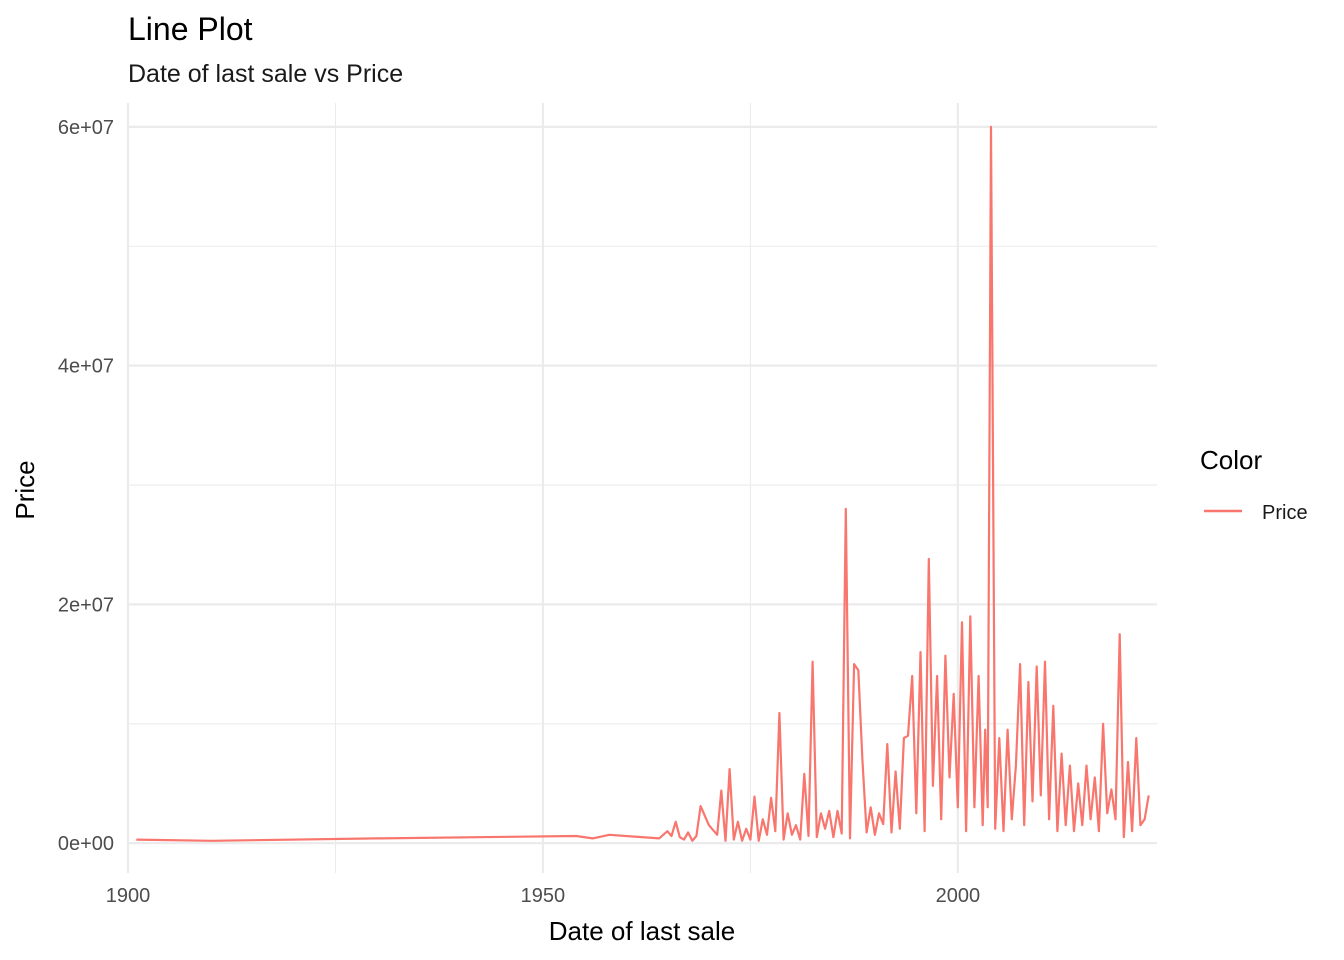 Image resolution: width=1344 pixels, height=960 pixels. What do you see at coordinates (86, 844) in the screenshot?
I see `y-tick-label: 0e+00` at bounding box center [86, 844].